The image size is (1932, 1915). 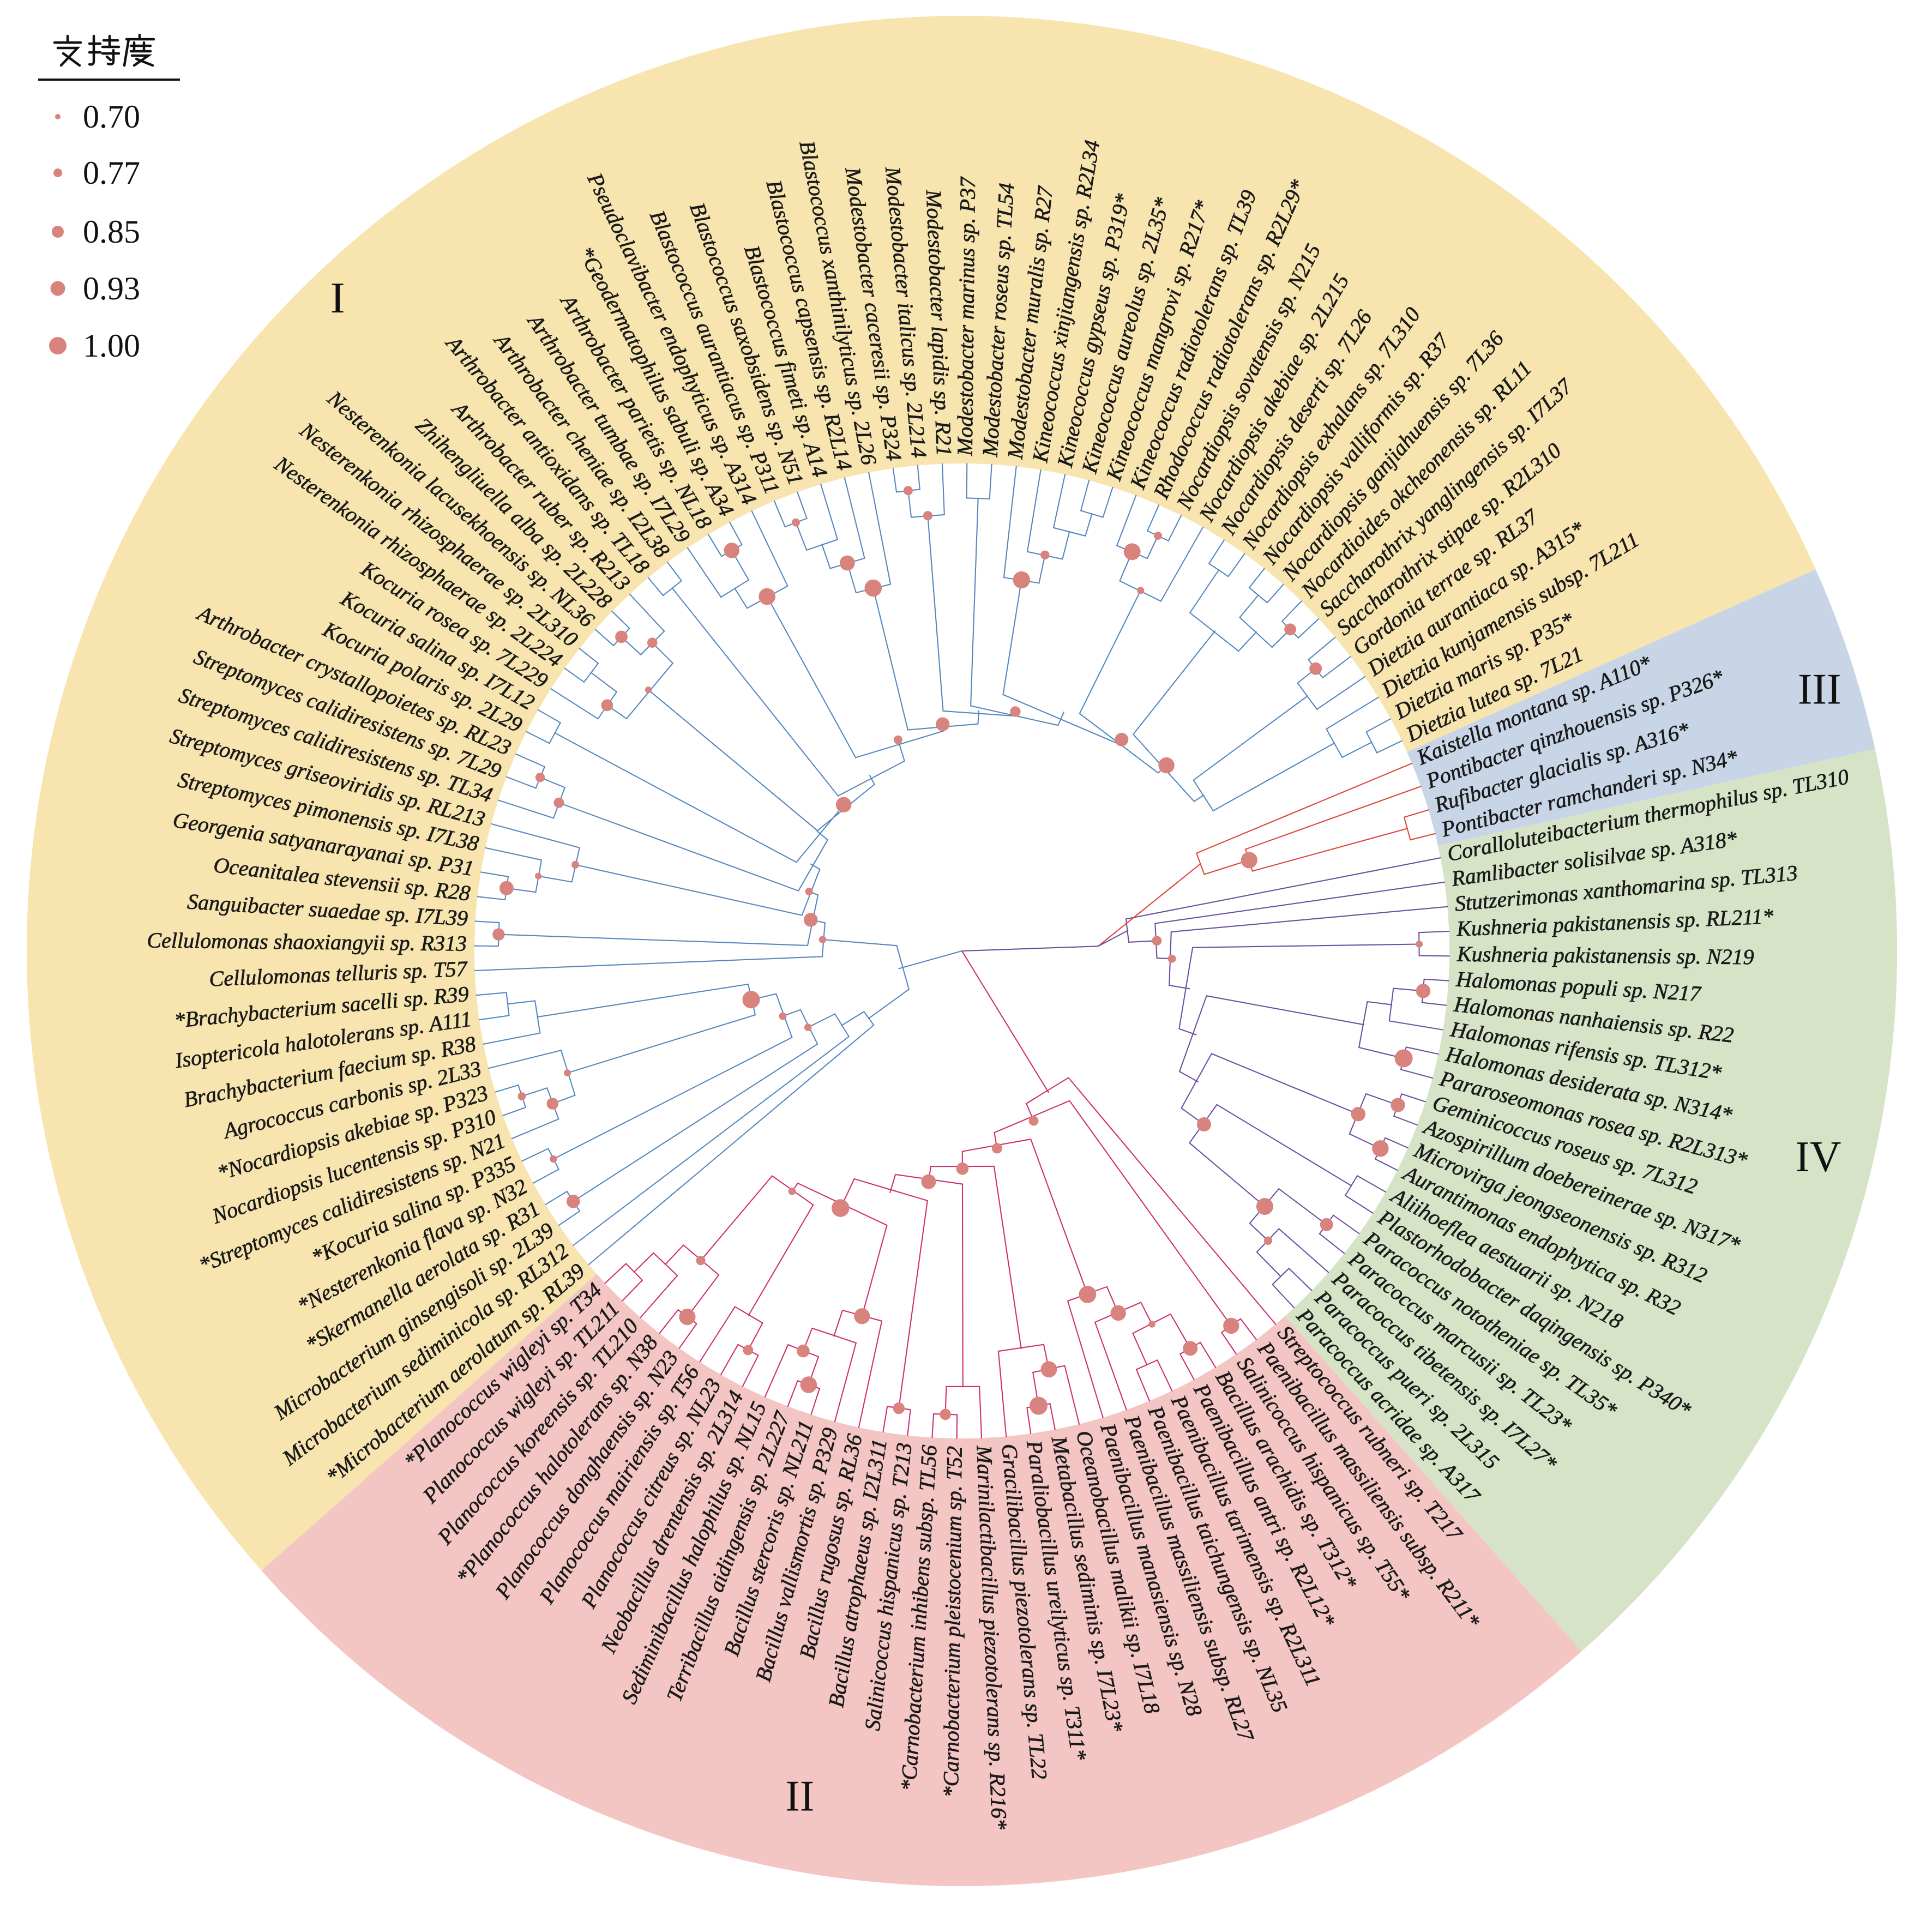 What do you see at coordinates (337, 298) in the screenshot?
I see `svg-text: I` at bounding box center [337, 298].